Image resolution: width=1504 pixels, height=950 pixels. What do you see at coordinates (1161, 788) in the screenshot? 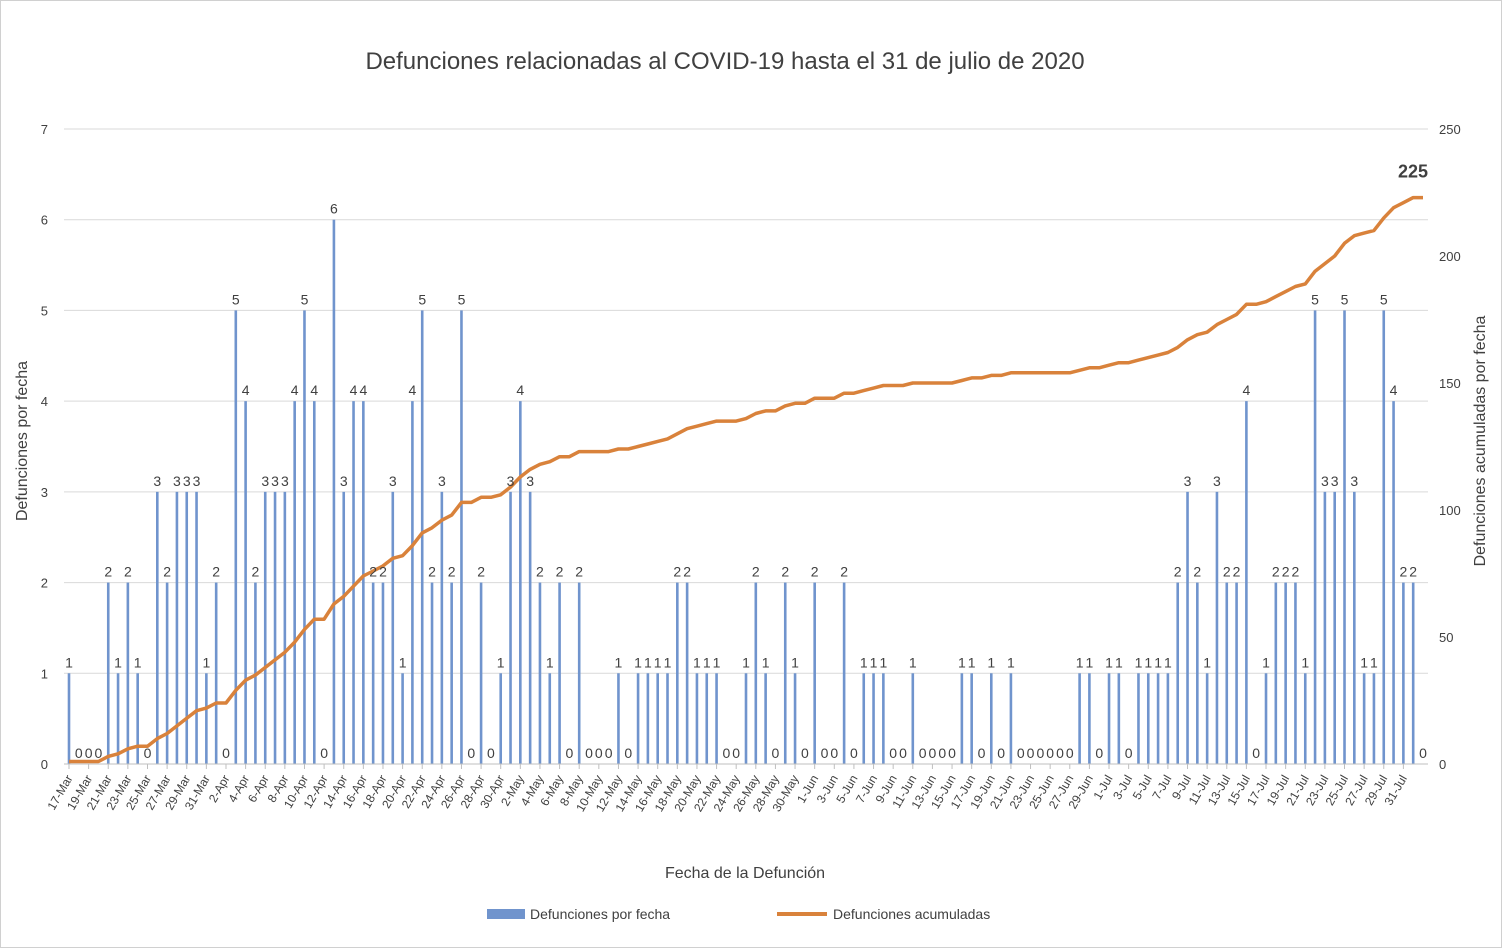
I see `x-tick-label: 7-Jul` at bounding box center [1161, 788].